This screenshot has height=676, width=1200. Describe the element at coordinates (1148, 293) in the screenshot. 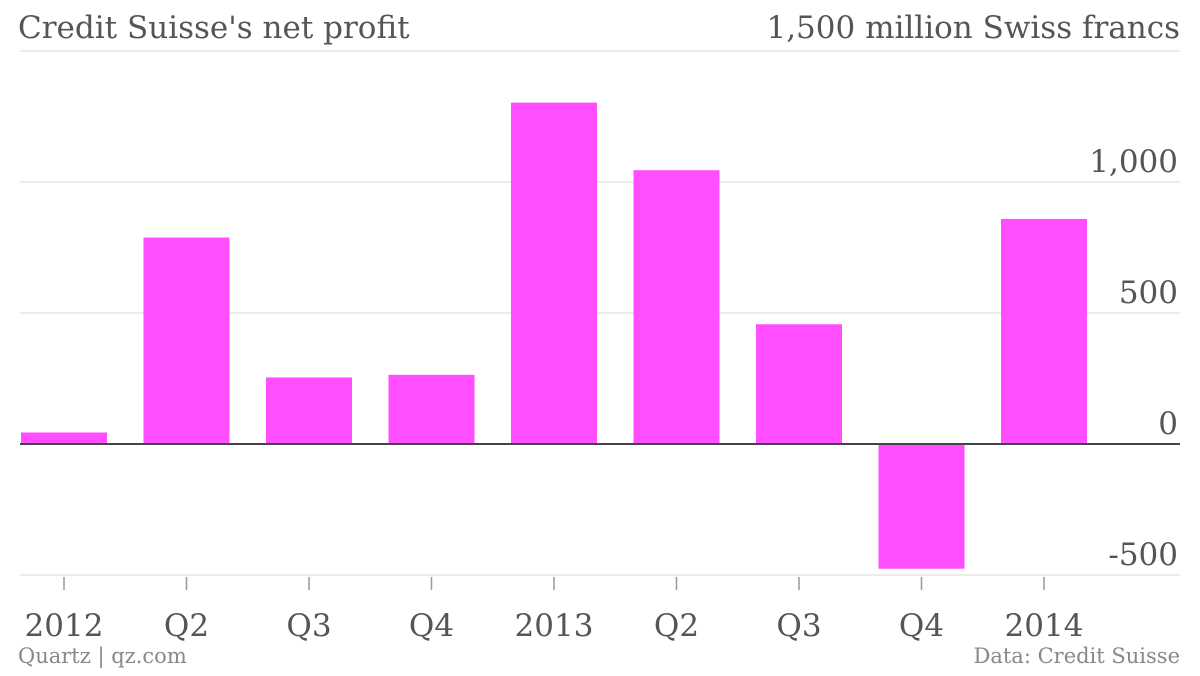

I see `y-tick-label: 500` at that location.